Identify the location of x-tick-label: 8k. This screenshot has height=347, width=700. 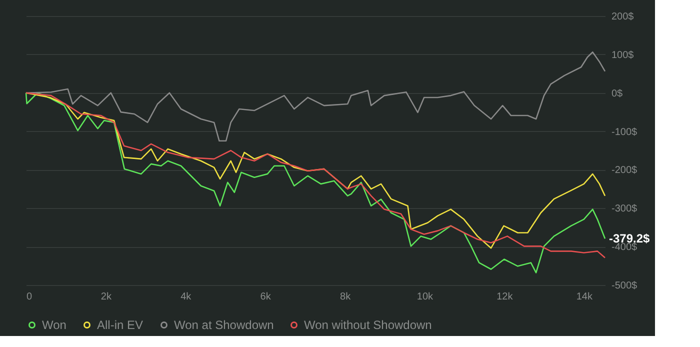
(346, 297).